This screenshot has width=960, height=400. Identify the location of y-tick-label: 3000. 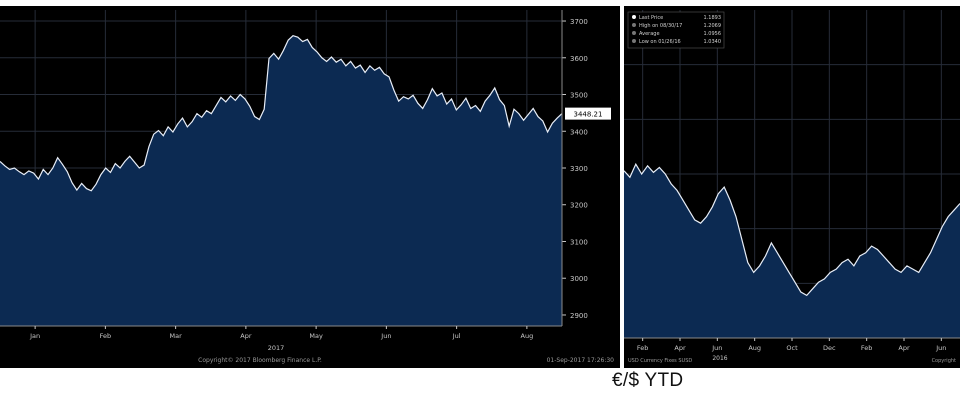
(579, 279).